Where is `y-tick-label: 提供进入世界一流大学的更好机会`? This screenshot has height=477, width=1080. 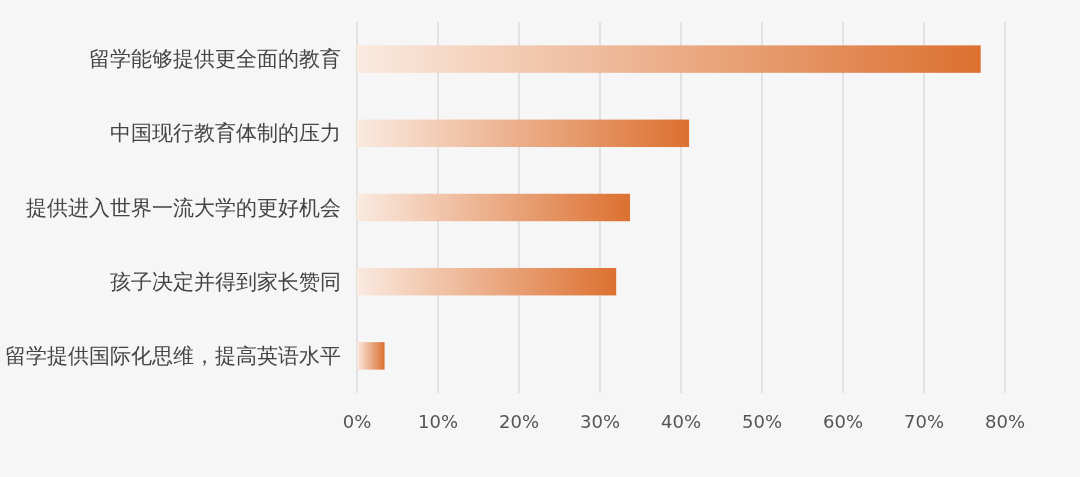
y-tick-label: 提供进入世界一流大学的更好机会 is located at coordinates (183, 207).